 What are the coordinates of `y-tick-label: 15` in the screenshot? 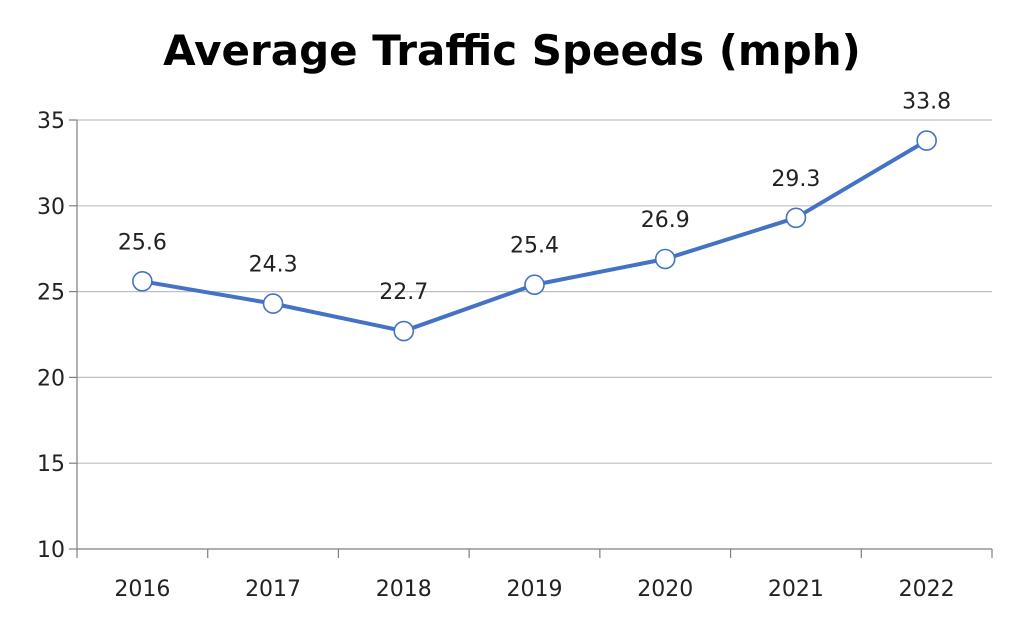 It's located at (51, 464).